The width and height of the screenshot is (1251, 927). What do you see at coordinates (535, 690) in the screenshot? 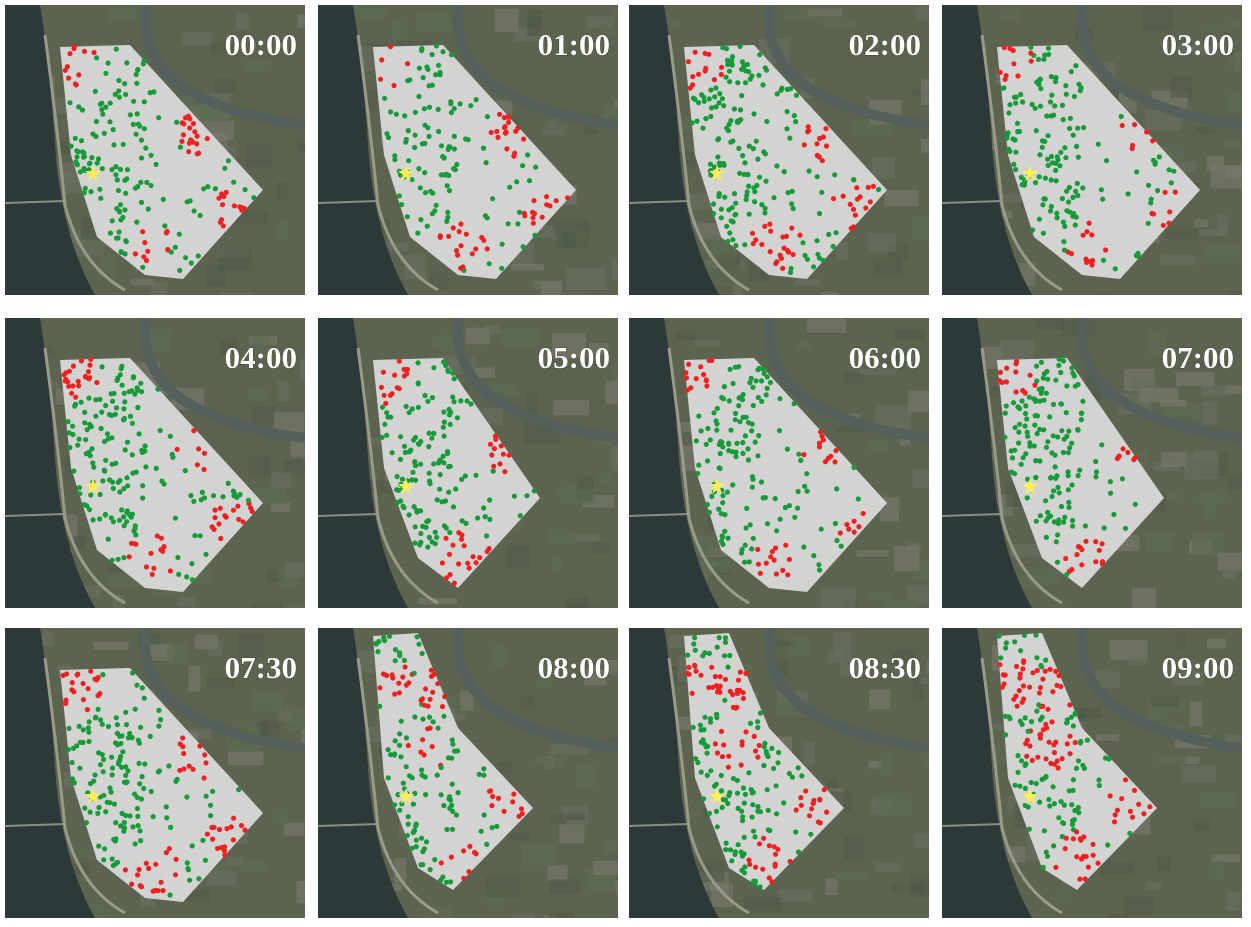
I see `river` at bounding box center [535, 690].